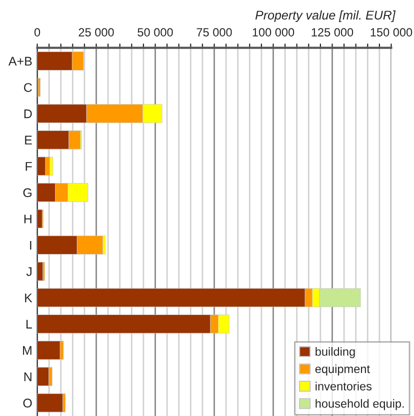  What do you see at coordinates (28, 298) in the screenshot?
I see `y-tick-label: K` at bounding box center [28, 298].